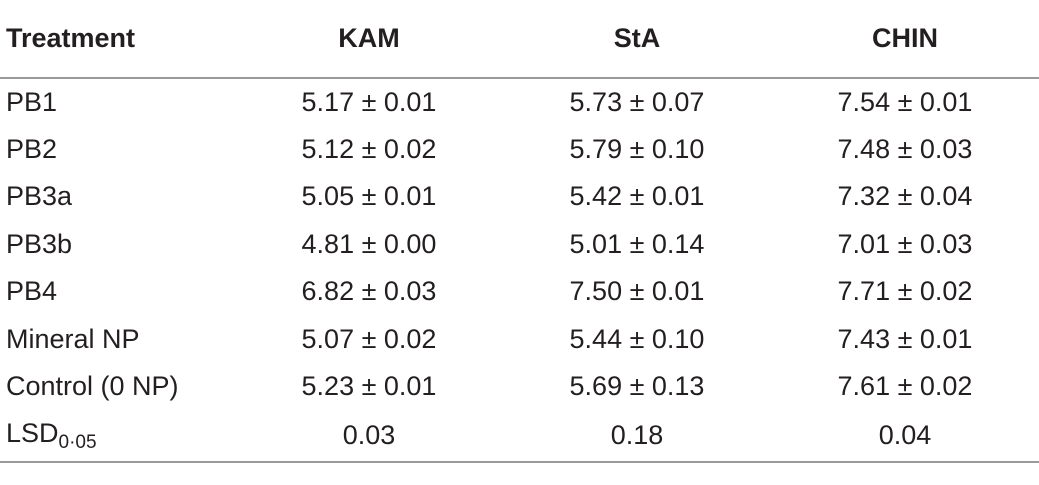  Describe the element at coordinates (92, 386) in the screenshot. I see `treatment-cell: Control (0 NP)` at that location.